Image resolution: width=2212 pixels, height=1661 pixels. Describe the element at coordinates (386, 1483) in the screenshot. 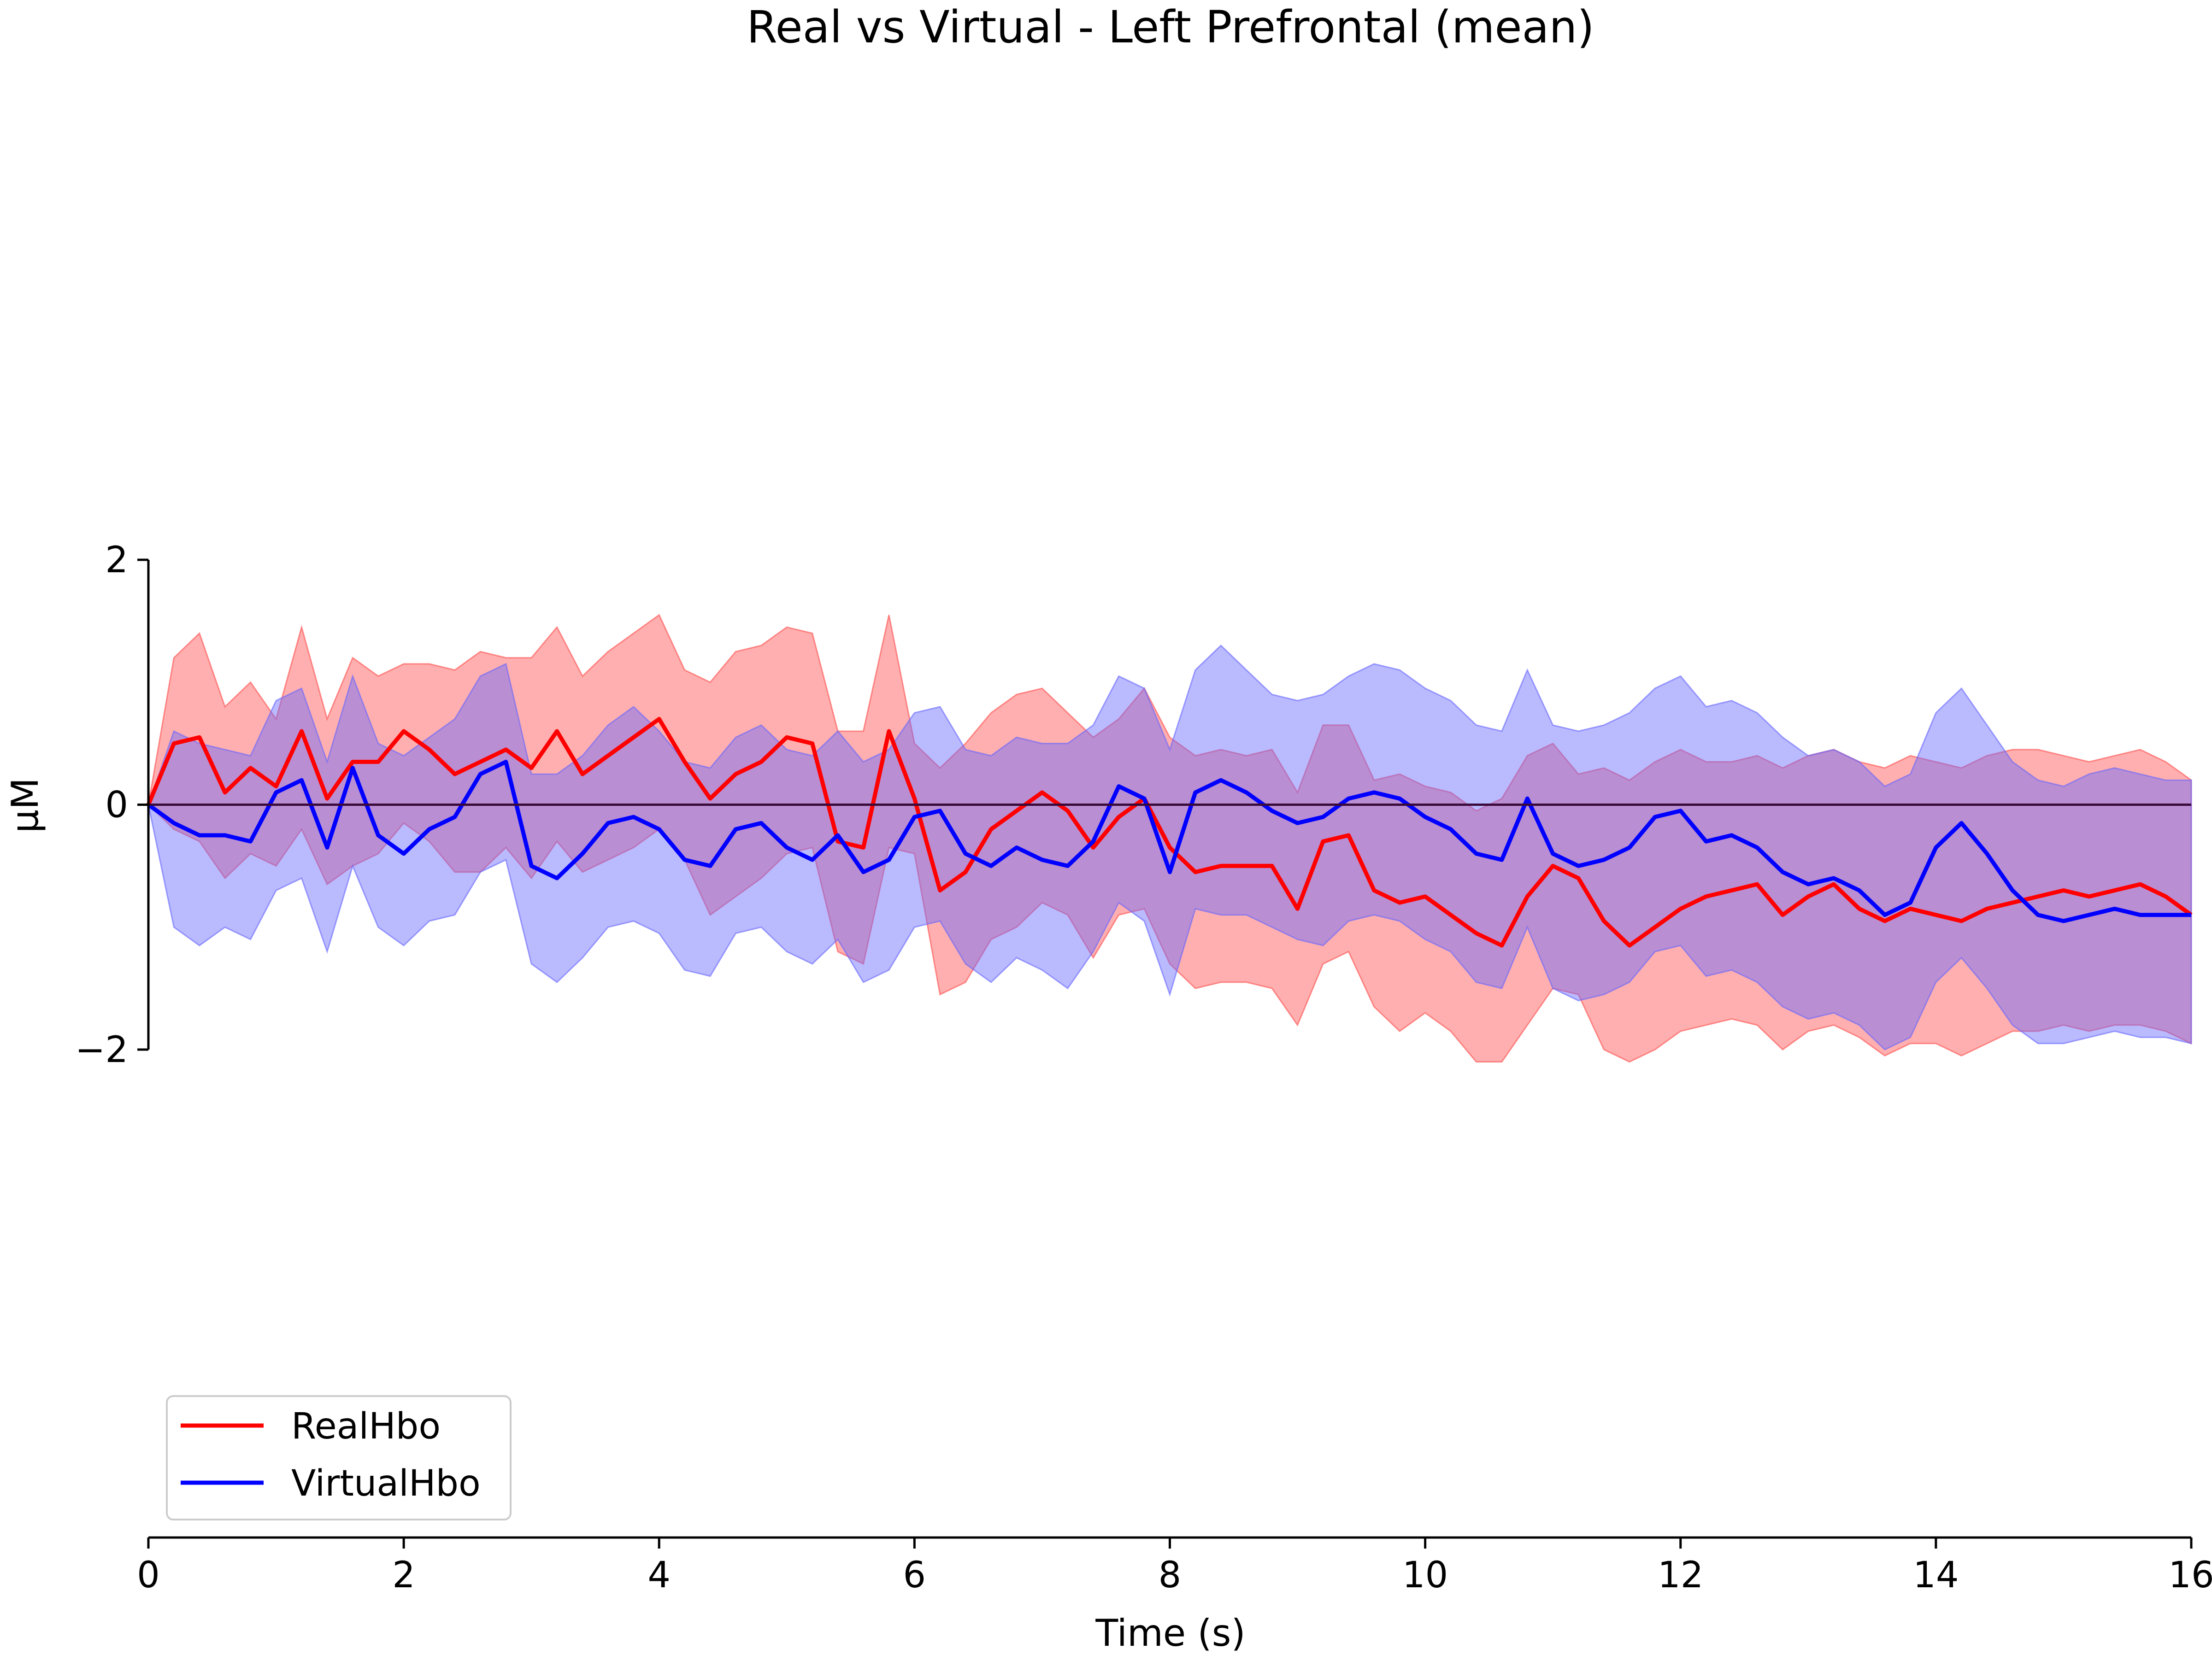

I see `legend-label-virtualhbo: VirtualHbo` at that location.